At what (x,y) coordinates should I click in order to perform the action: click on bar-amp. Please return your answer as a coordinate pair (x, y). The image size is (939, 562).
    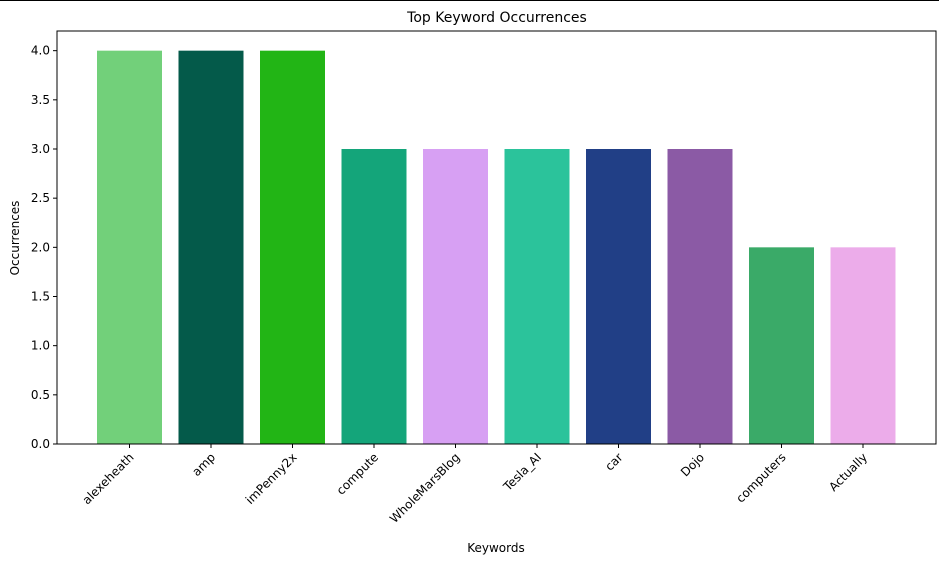
    Looking at the image, I should click on (211, 247).